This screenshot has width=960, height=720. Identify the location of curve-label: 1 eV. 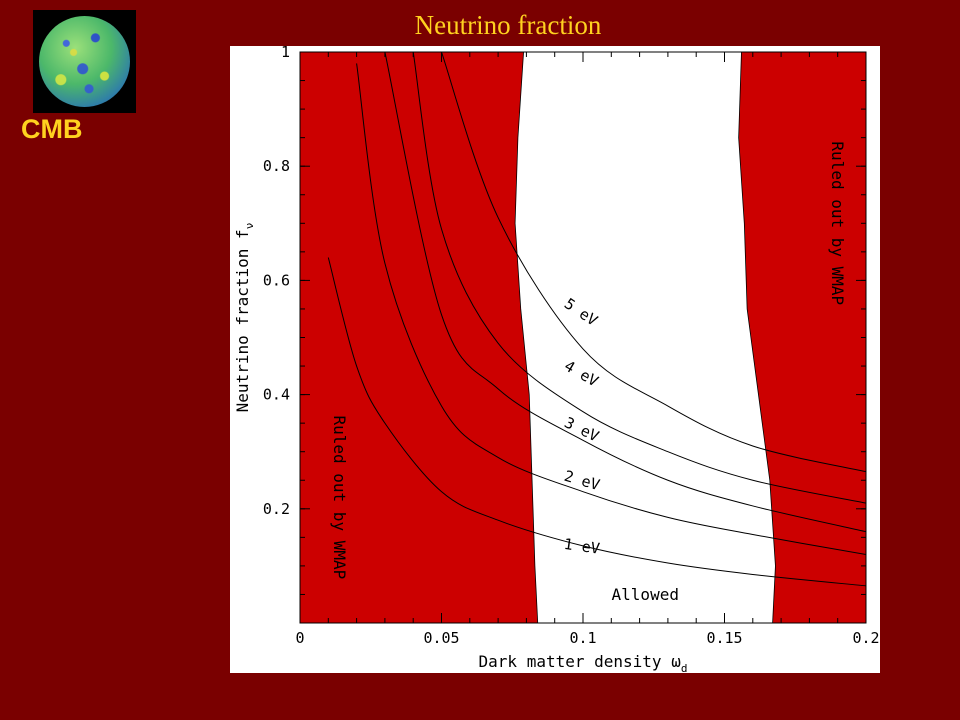
(582, 546).